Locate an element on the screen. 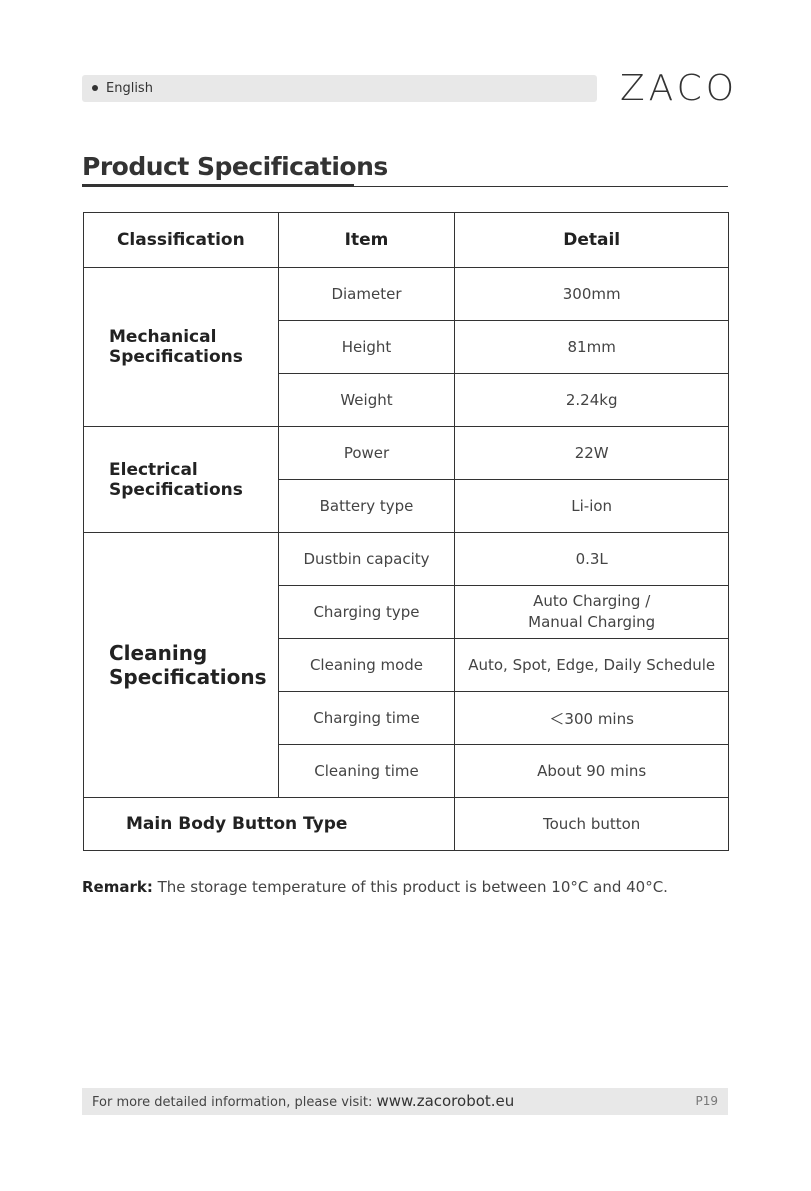 This screenshot has width=811, height=1191. item-cell: Charging time is located at coordinates (366, 718).